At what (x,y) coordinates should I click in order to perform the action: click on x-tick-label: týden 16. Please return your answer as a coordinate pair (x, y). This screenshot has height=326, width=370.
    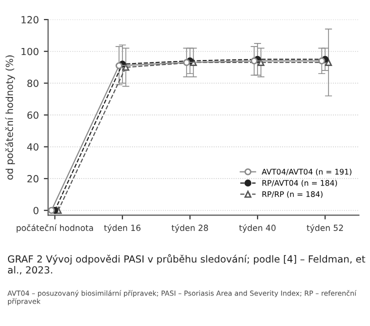
    Looking at the image, I should click on (122, 228).